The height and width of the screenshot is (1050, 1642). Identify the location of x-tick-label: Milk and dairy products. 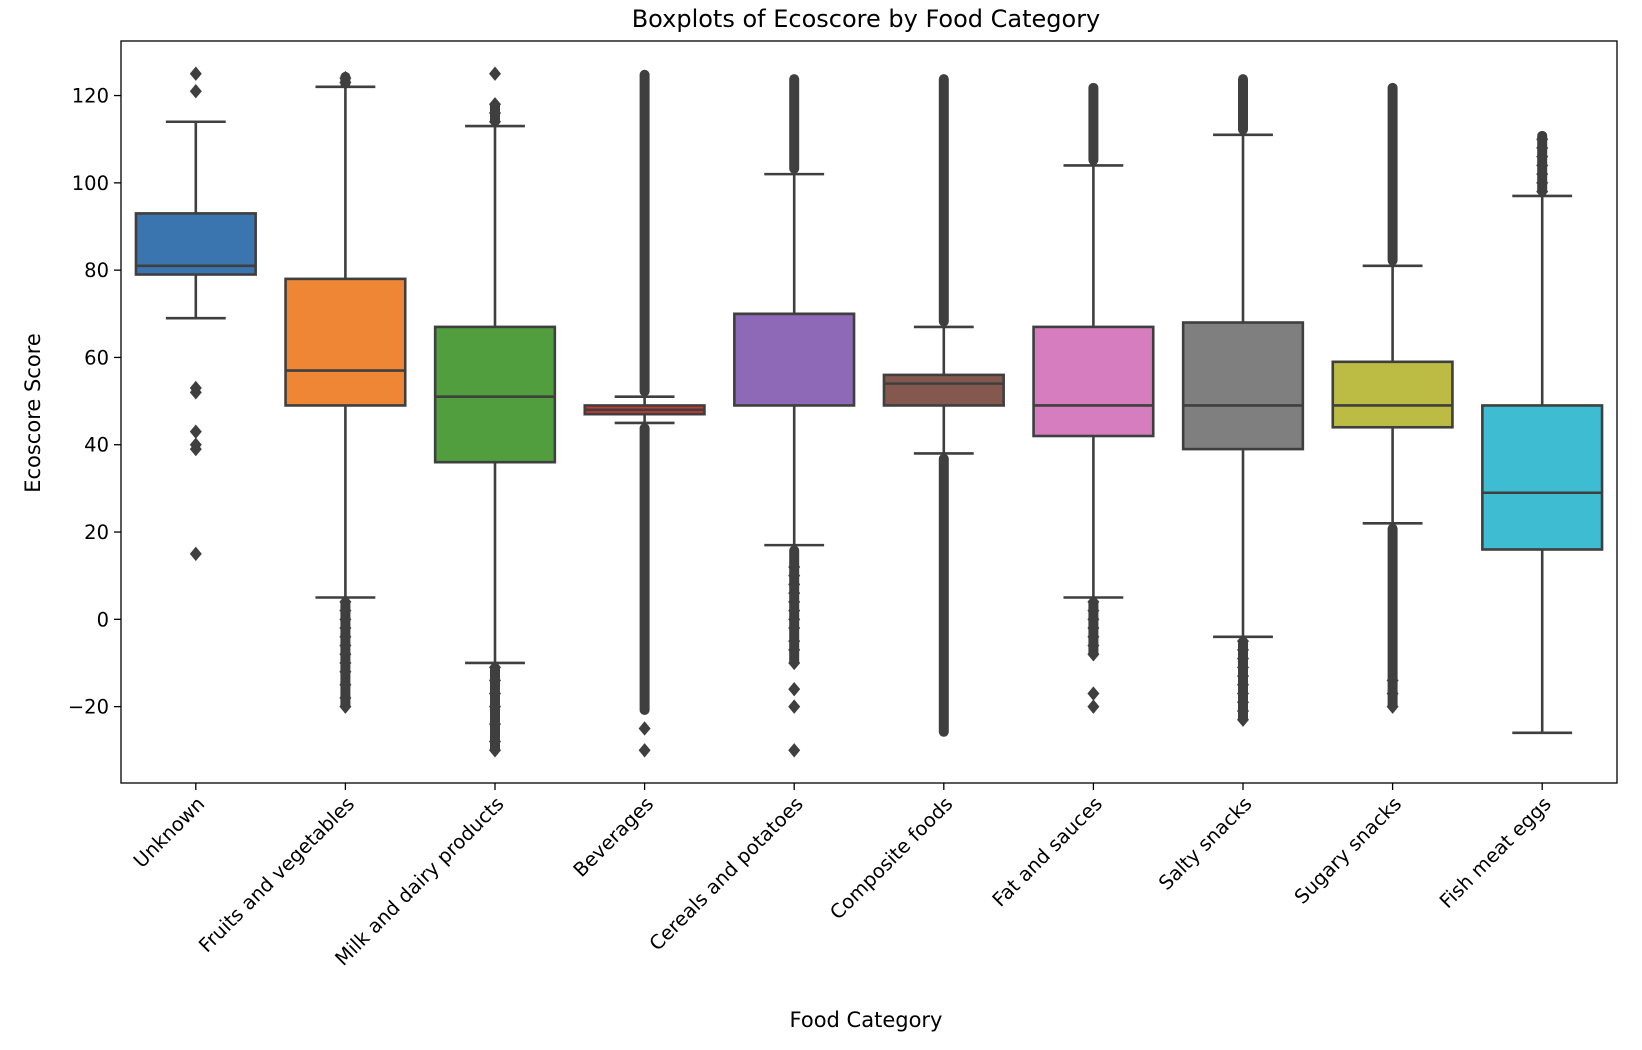
(420, 881).